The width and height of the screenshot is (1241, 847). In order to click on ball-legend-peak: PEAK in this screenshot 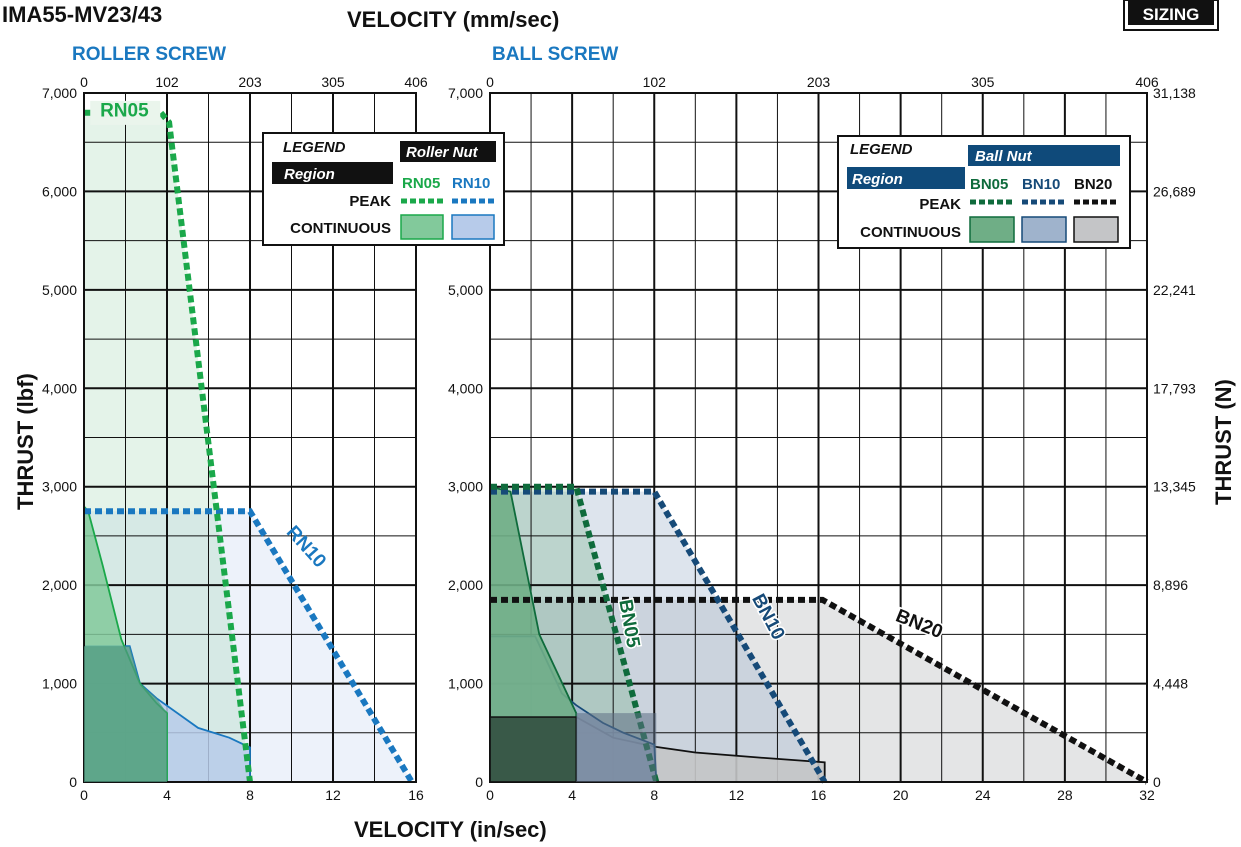, I will do `click(940, 204)`.